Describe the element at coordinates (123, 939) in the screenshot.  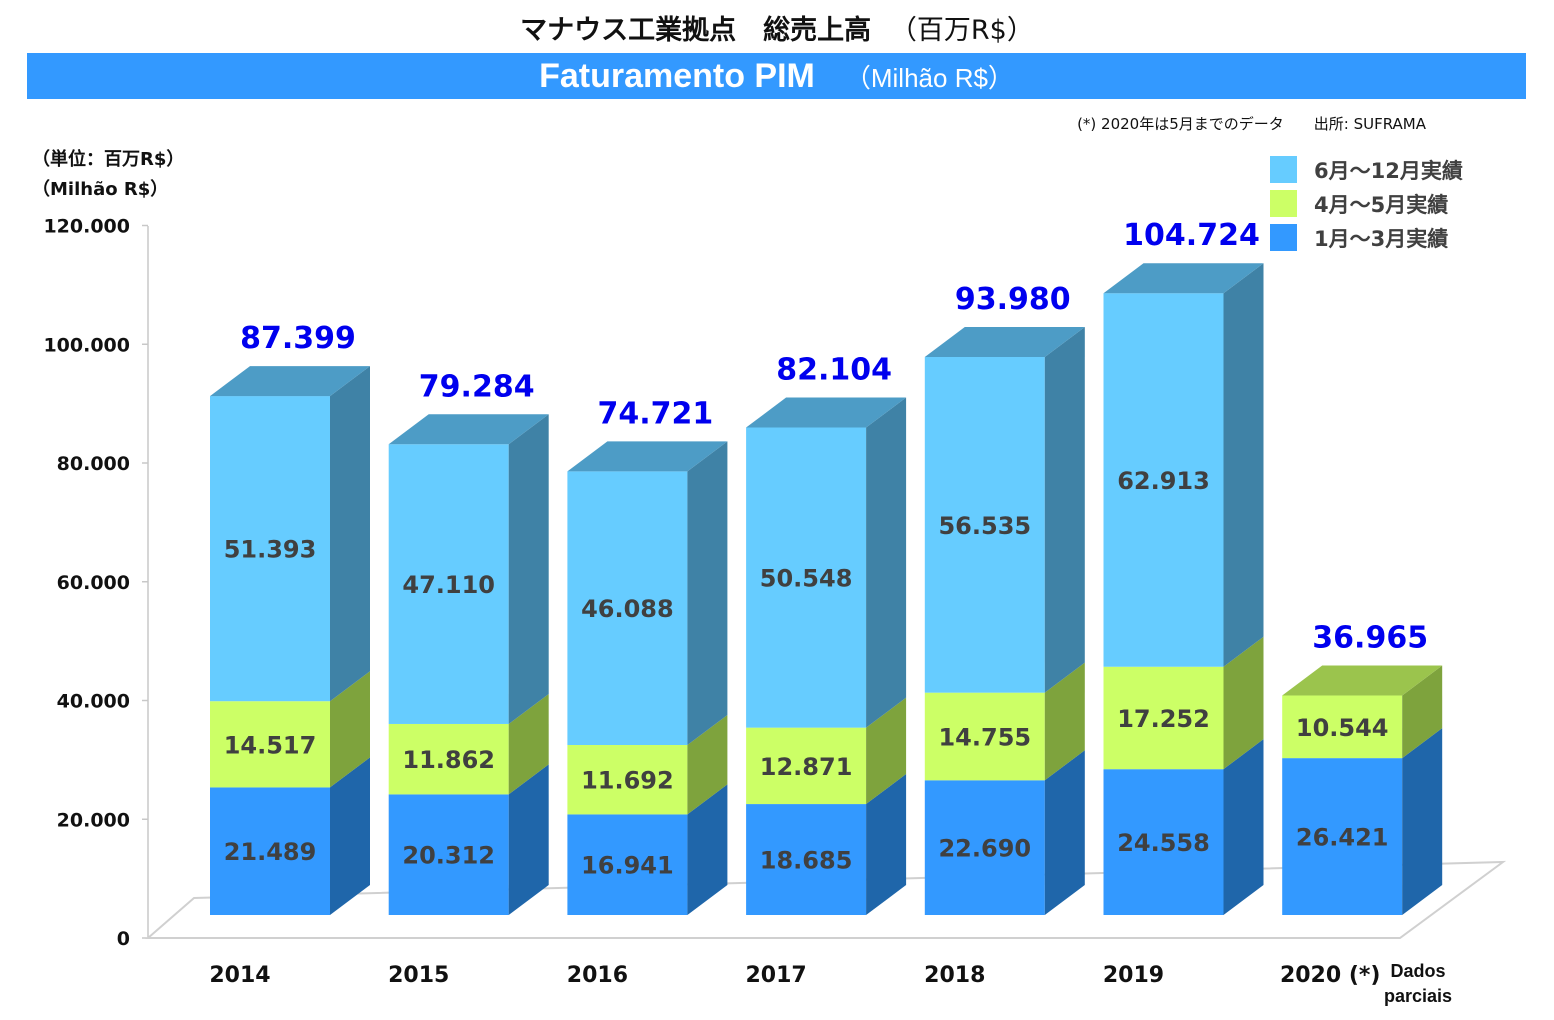
I see `y-tick-label: 0` at that location.